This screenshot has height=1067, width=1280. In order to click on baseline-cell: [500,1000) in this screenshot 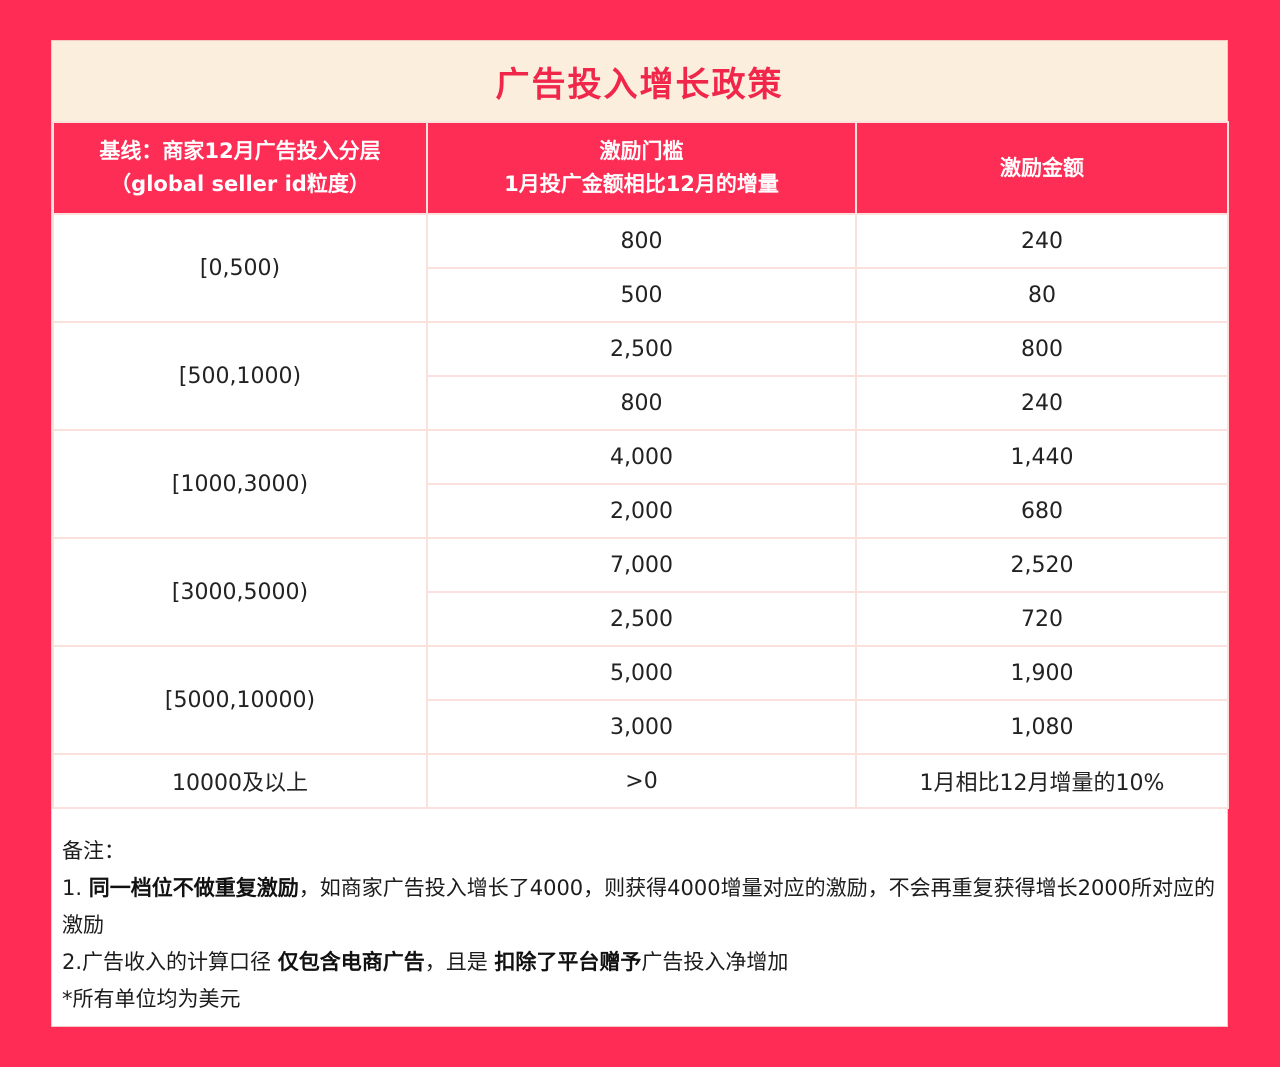, I will do `click(240, 376)`.